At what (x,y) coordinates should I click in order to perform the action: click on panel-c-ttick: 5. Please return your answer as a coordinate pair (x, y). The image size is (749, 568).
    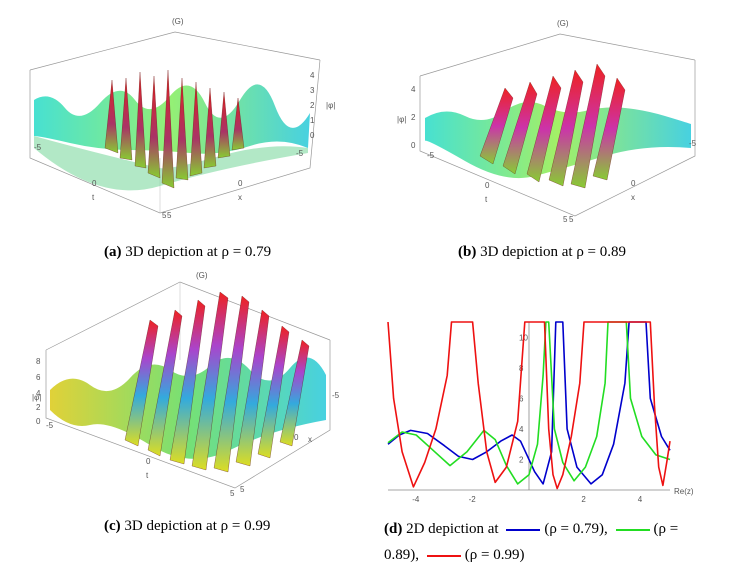
    Looking at the image, I should click on (232, 493).